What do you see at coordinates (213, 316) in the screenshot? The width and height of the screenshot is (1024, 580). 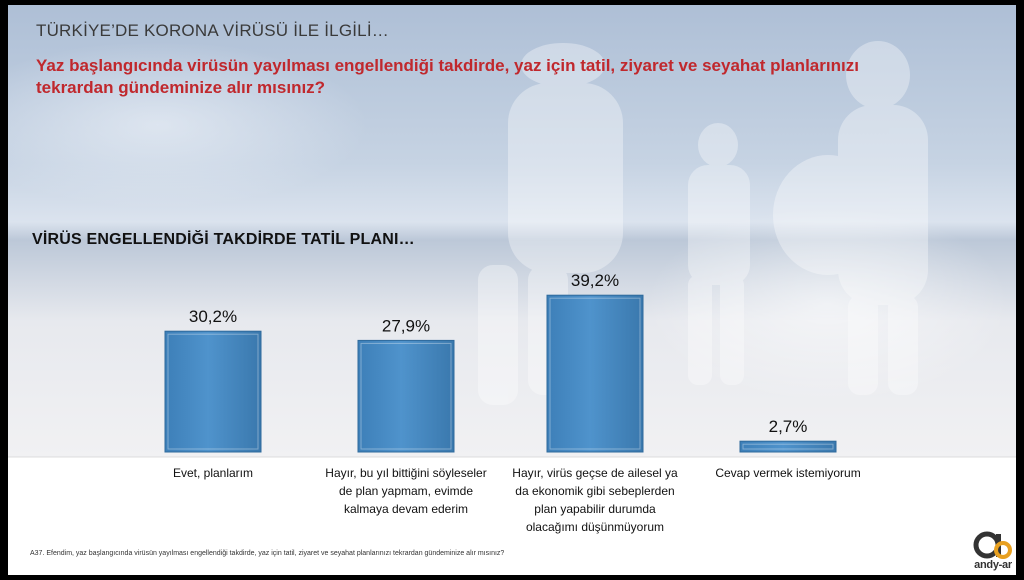 I see `value-label-0: 30,2%` at bounding box center [213, 316].